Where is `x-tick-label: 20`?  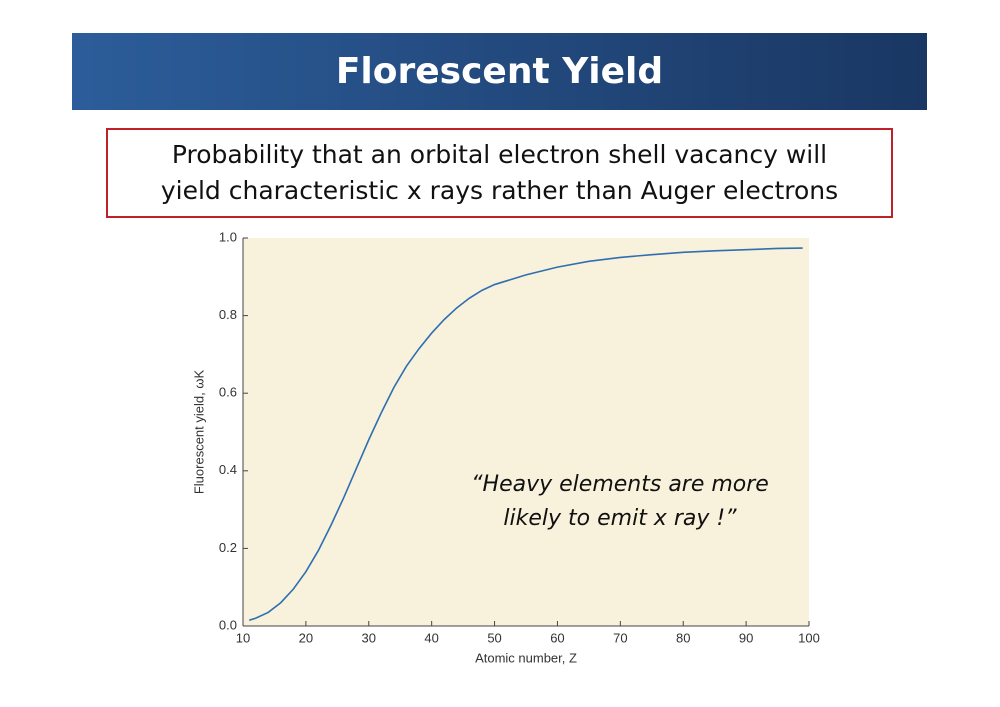
x-tick-label: 20 is located at coordinates (306, 637).